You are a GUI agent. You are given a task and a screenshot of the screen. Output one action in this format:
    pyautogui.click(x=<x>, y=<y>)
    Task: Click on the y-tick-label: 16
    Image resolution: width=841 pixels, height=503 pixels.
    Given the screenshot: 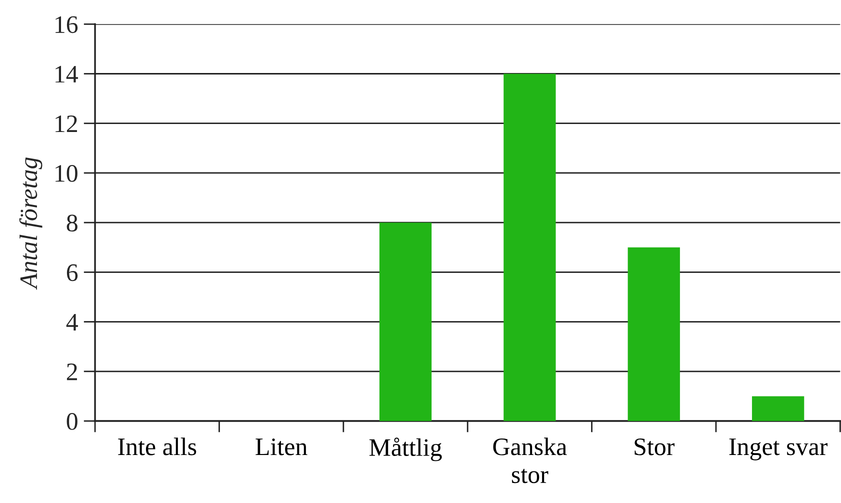 What is the action you would take?
    pyautogui.click(x=67, y=25)
    